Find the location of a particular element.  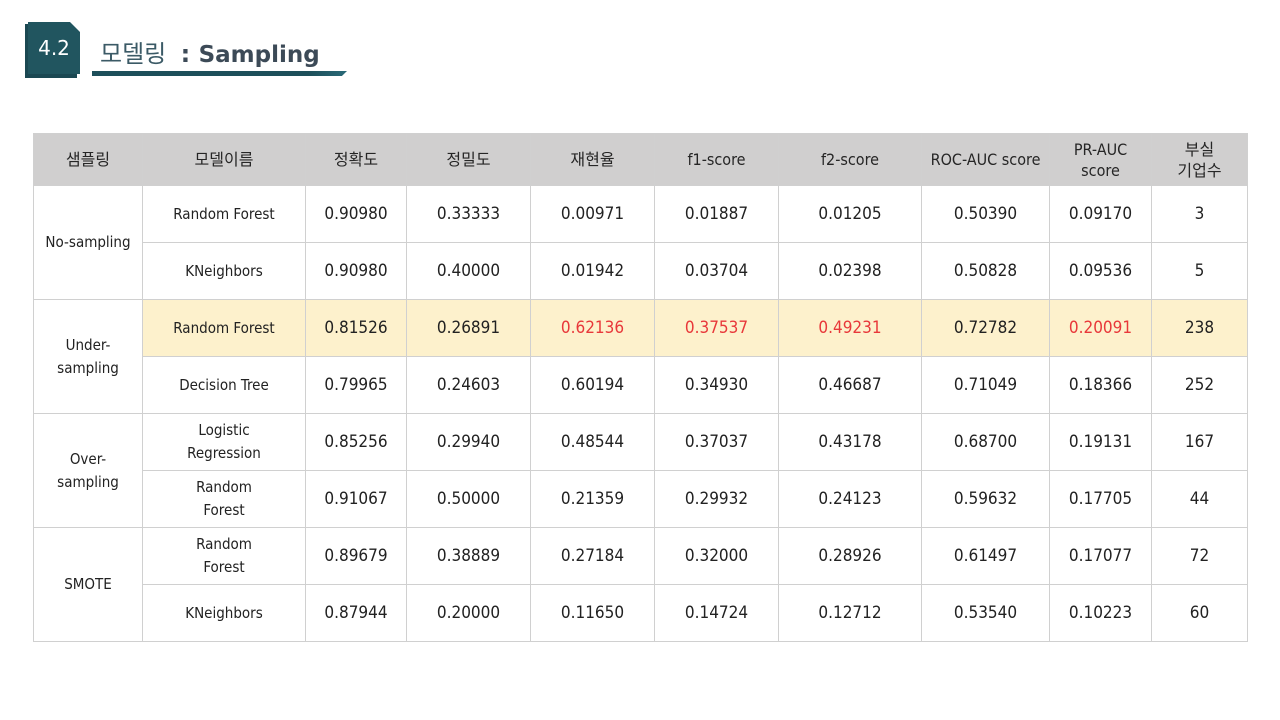

f2-score-cell: 0.46687 is located at coordinates (850, 385).